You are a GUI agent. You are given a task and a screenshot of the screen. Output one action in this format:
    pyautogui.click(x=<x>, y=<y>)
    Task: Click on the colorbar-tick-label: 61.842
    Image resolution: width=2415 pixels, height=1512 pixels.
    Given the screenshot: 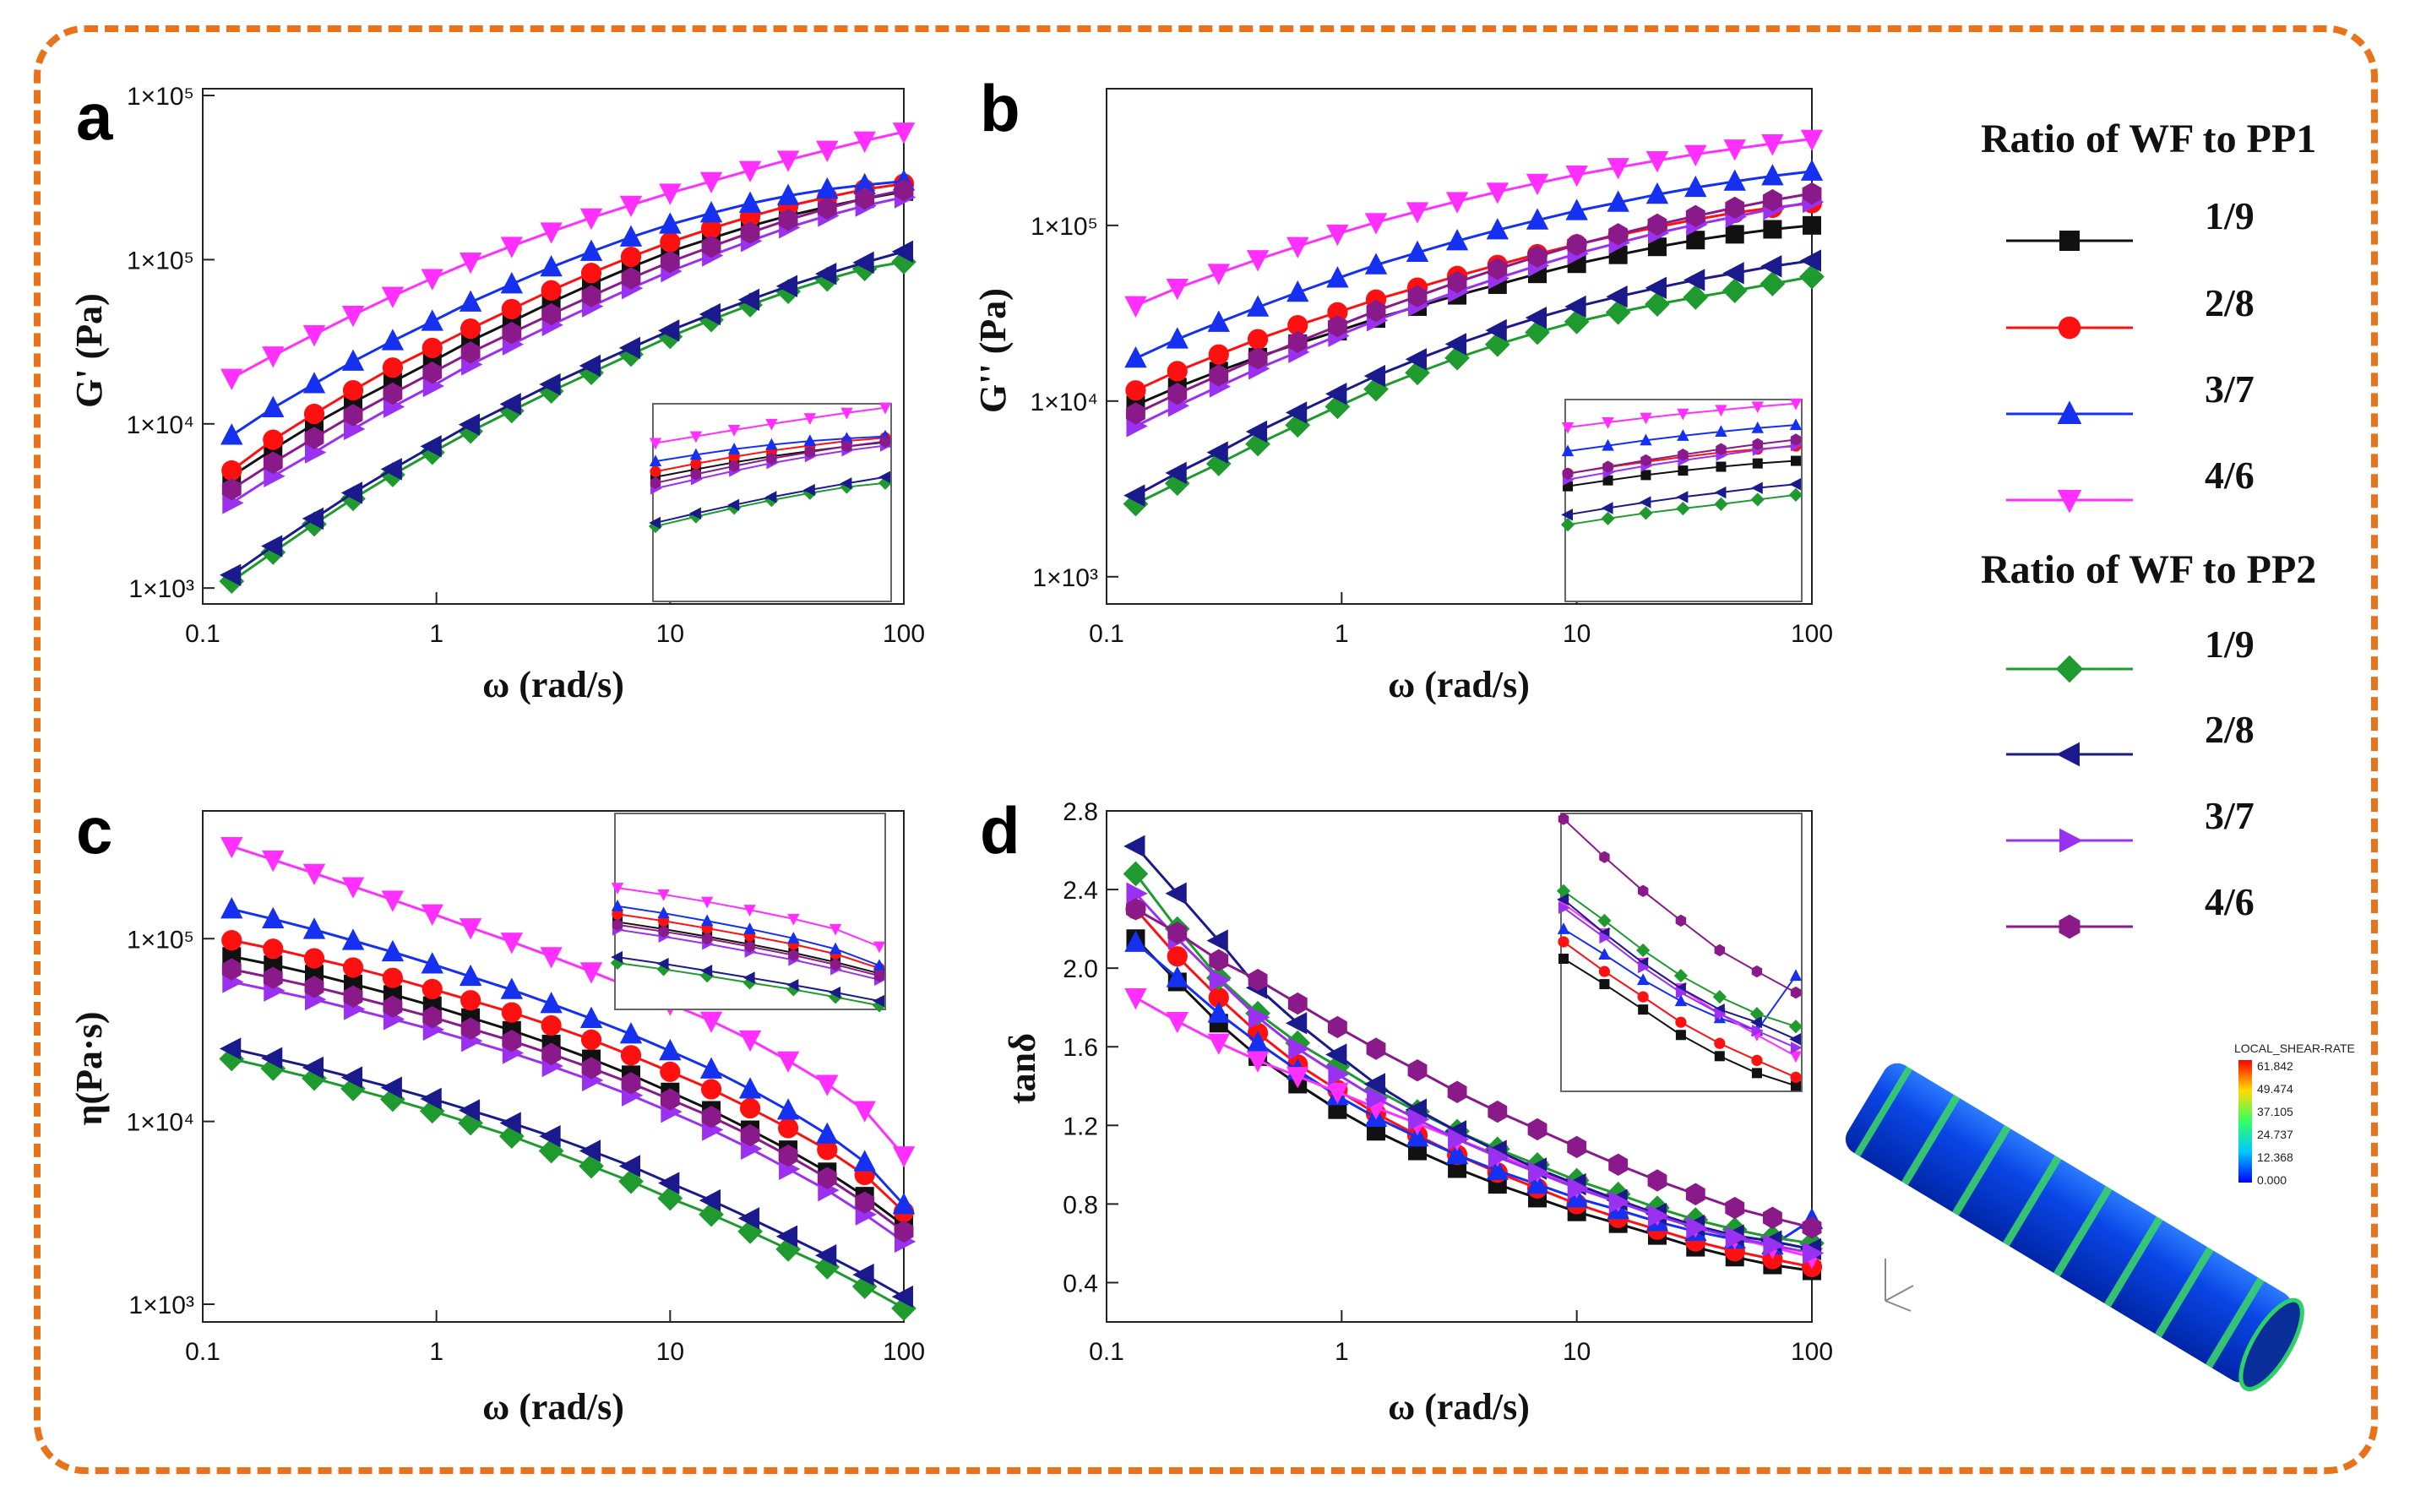 What is the action you would take?
    pyautogui.click(x=2275, y=1066)
    